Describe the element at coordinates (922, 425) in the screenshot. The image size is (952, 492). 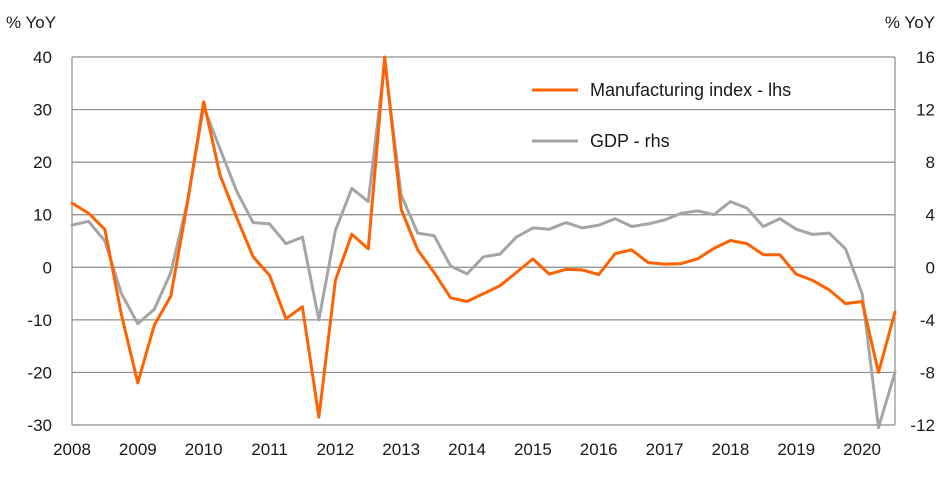
I see `right-tick-label: -12` at that location.